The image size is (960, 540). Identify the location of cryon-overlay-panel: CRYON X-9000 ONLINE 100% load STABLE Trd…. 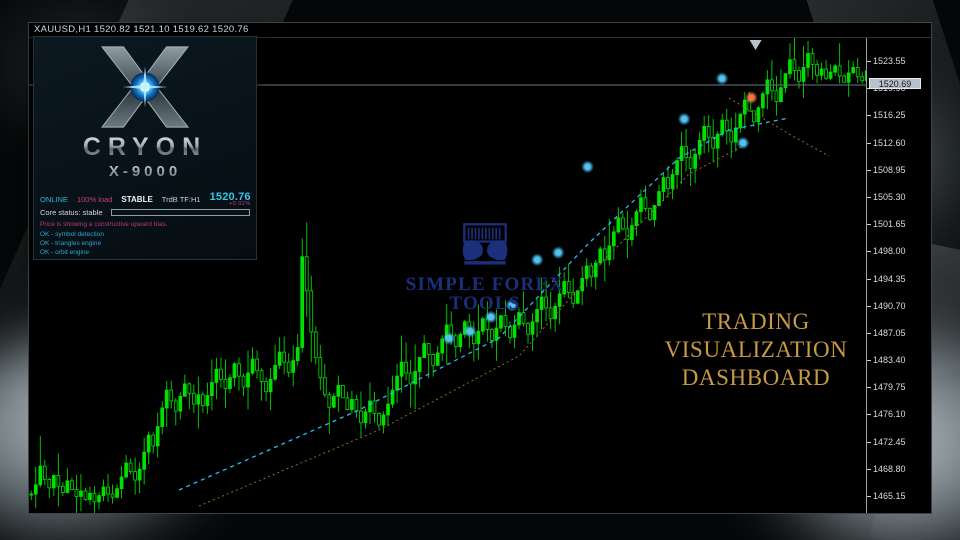
(145, 148).